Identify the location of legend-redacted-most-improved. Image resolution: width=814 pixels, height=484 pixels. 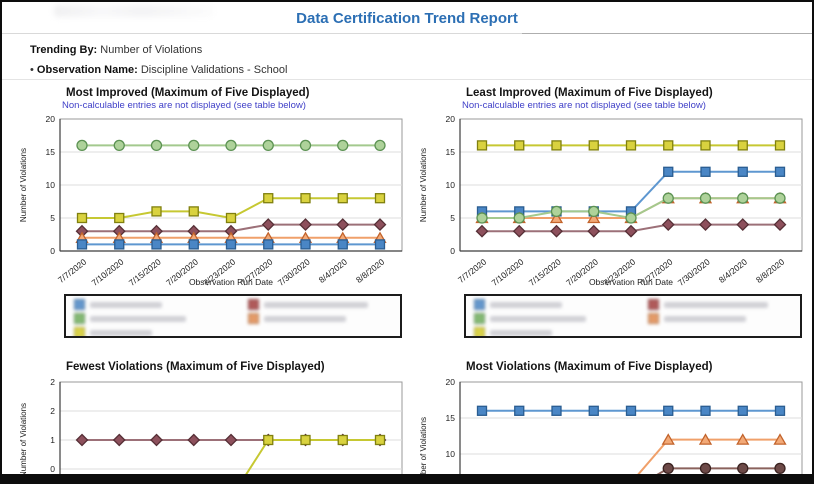
(233, 316).